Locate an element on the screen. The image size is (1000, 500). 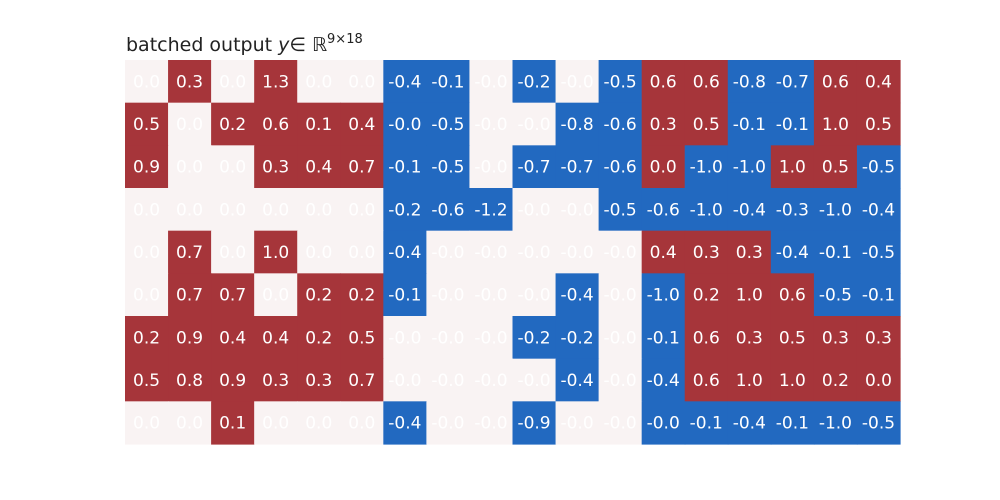
heatmap-cell-r3-c1 is located at coordinates (190, 210).